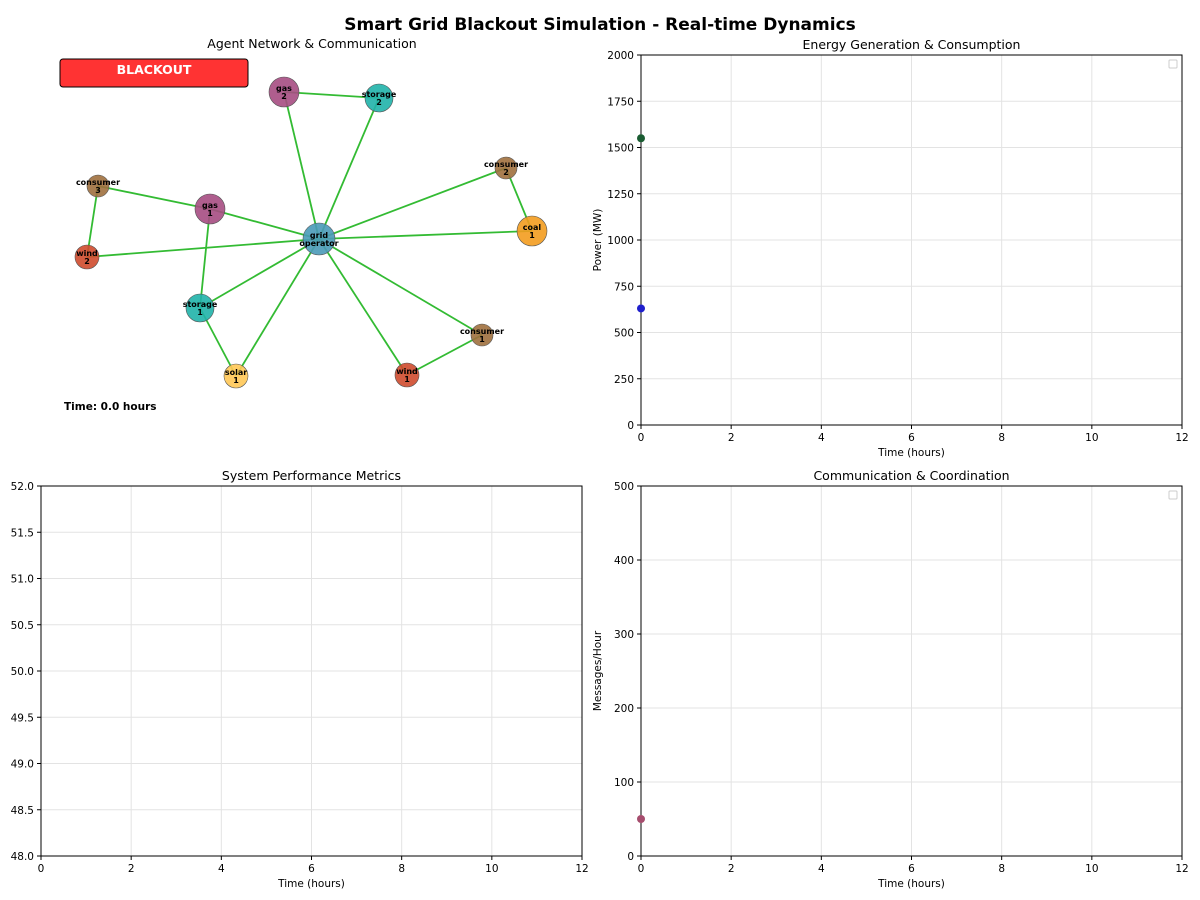 This screenshot has width=1200, height=900. Describe the element at coordinates (620, 241) in the screenshot. I see `y-tick-label: 1000` at that location.